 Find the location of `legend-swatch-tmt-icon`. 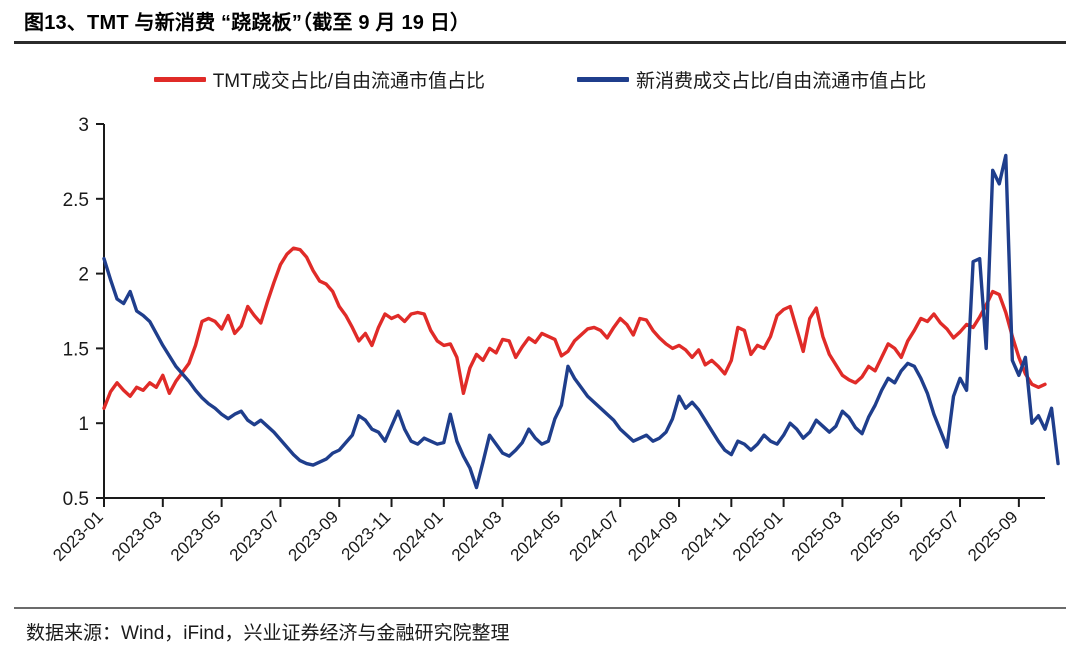

legend-swatch-tmt-icon is located at coordinates (179, 79).